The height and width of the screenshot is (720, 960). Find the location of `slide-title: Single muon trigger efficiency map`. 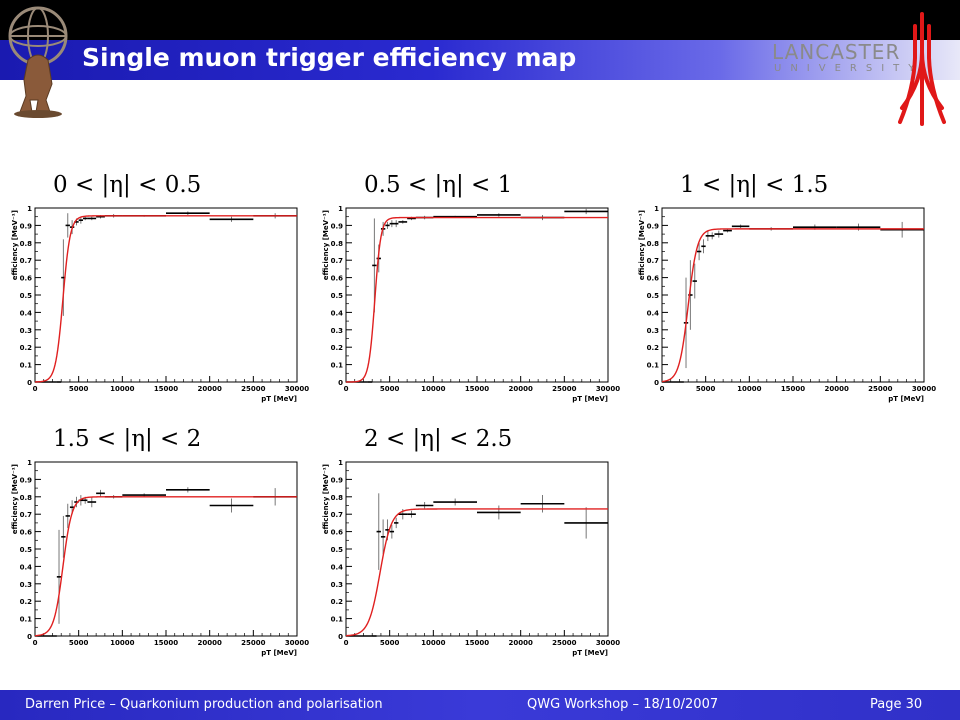

slide-title: Single muon trigger efficiency map is located at coordinates (329, 57).